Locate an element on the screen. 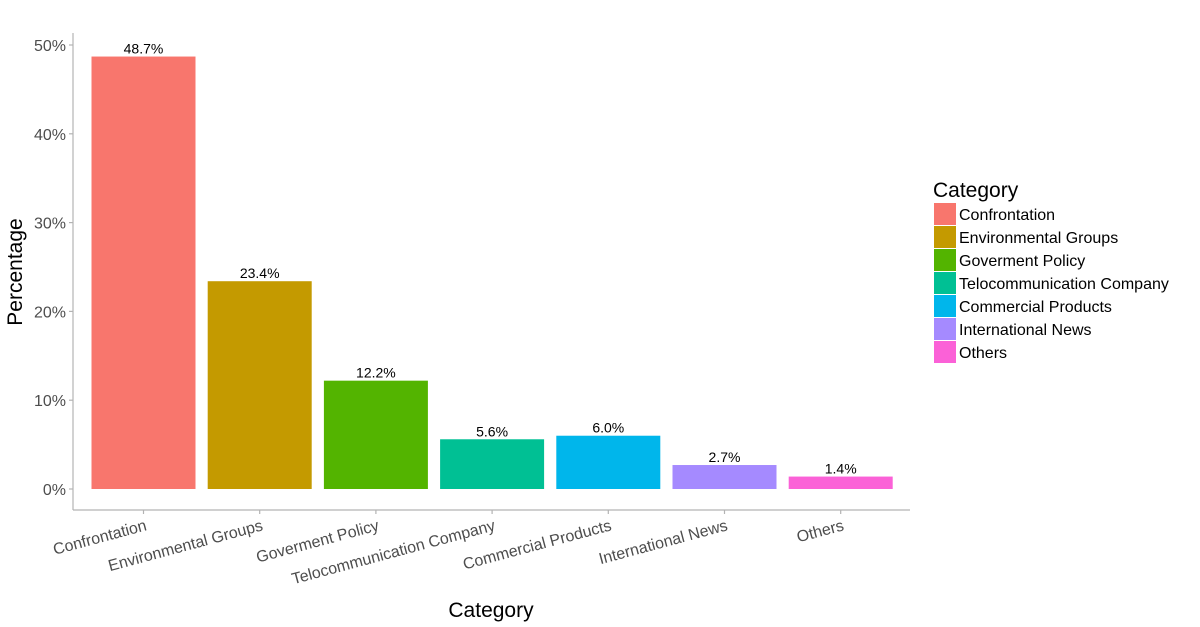 The image size is (1200, 627). legend-label: Confrontation is located at coordinates (1007, 215).